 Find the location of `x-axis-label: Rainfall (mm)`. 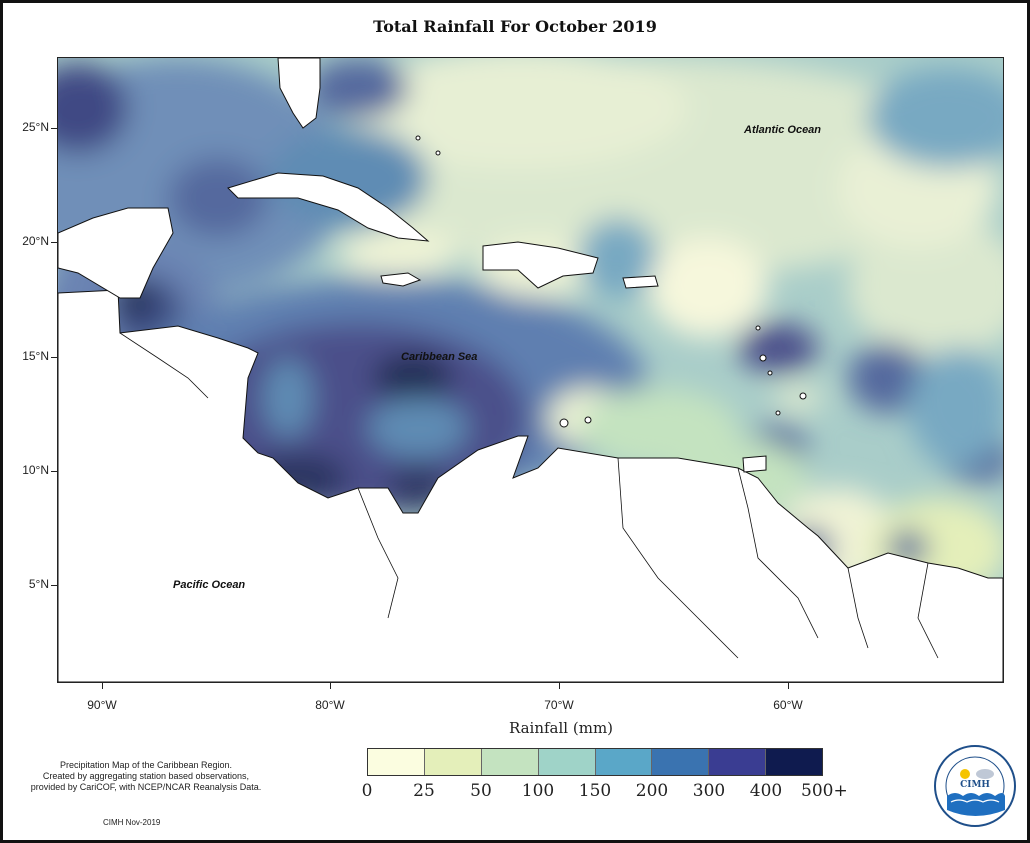

x-axis-label: Rainfall (mm) is located at coordinates (561, 728).